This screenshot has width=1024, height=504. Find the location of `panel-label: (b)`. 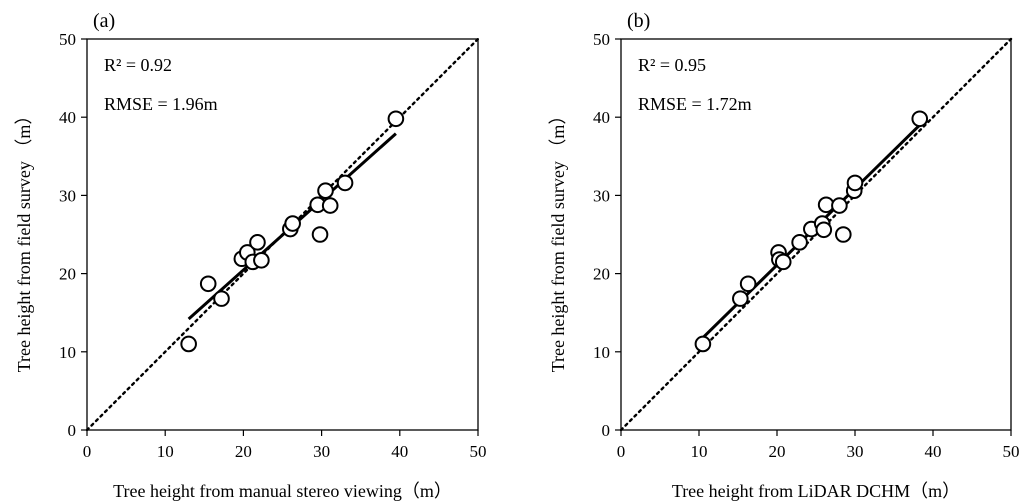

panel-label: (b) is located at coordinates (638, 21).